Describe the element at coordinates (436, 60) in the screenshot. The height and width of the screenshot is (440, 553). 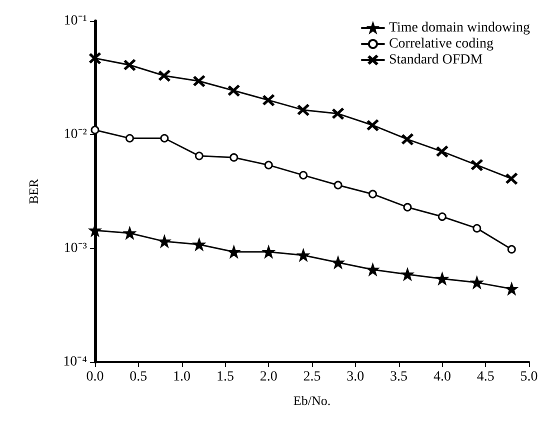
I see `legend-label: Standard OFDM` at that location.